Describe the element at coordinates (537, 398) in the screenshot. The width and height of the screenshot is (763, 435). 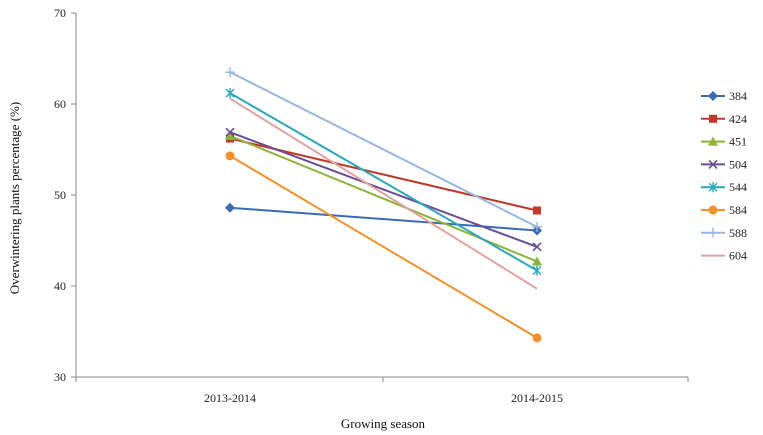
I see `x-tick-label: 2014-2015` at that location.